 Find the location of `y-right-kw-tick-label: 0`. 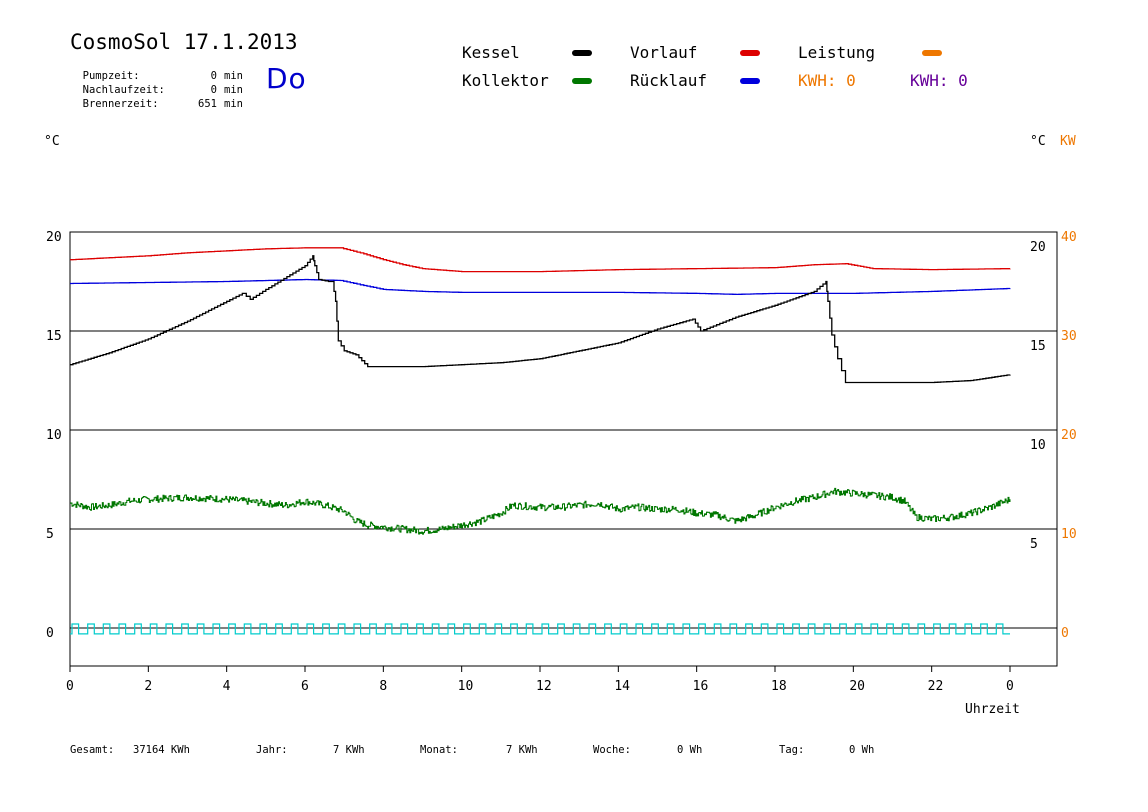

y-right-kw-tick-label: 0 is located at coordinates (1065, 633).